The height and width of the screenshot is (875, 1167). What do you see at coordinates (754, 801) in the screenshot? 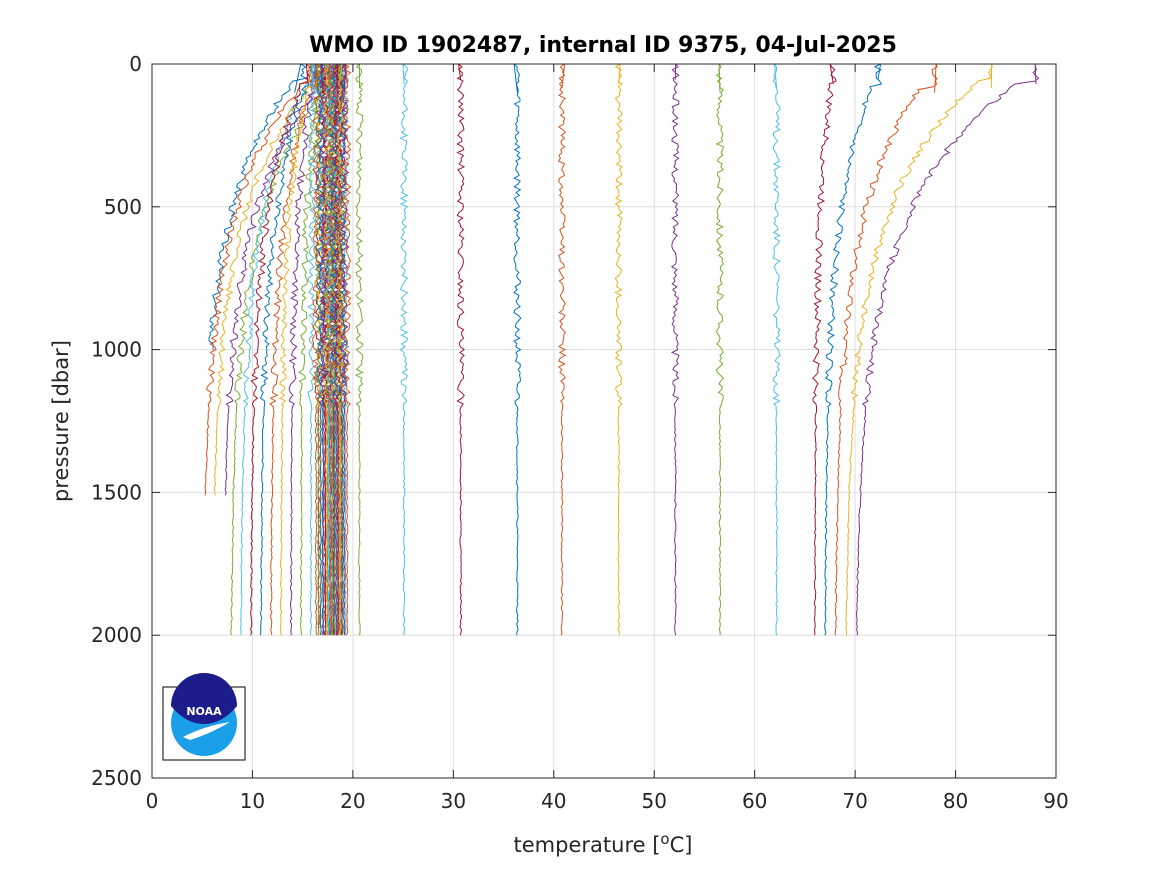
I see `x-tick-label: 60` at bounding box center [754, 801].